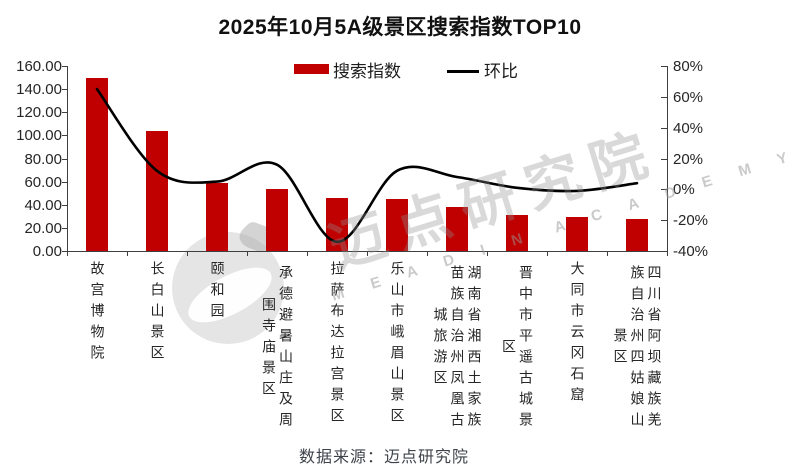 The height and width of the screenshot is (472, 800). Describe the element at coordinates (43, 228) in the screenshot. I see `y-axis-tick-label: 20.00` at that location.